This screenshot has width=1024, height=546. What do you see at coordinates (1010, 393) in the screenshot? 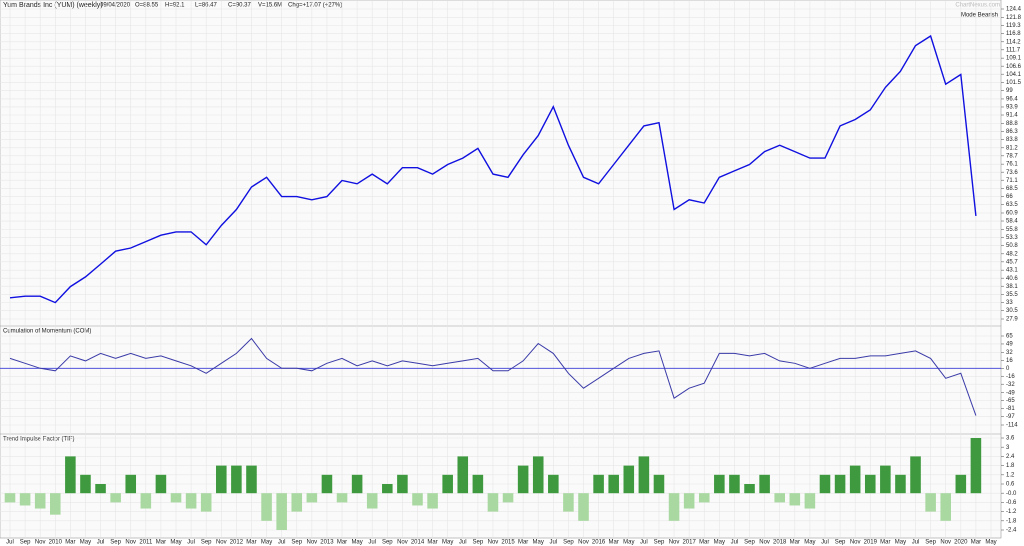
I see `y-tick-label: -49` at bounding box center [1010, 393].